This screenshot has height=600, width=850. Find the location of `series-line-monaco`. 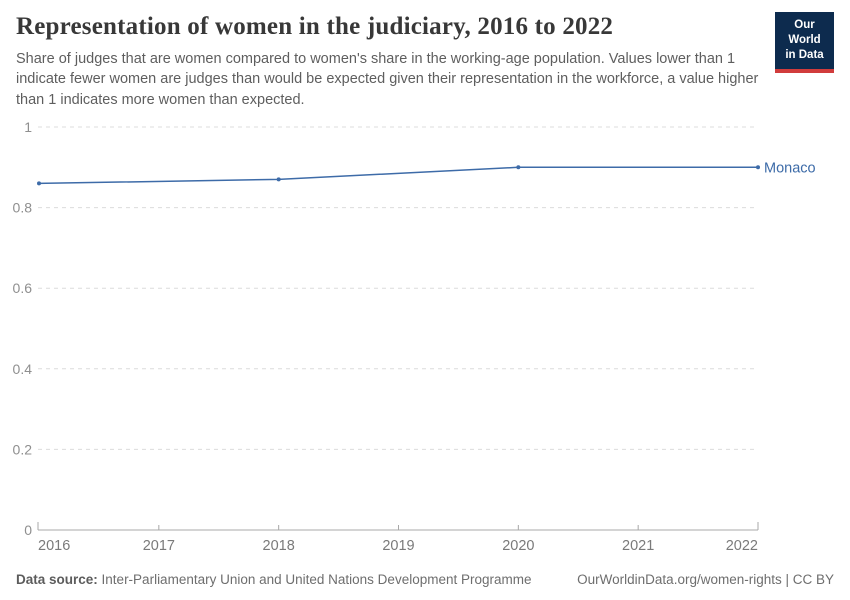

series-line-monaco is located at coordinates (398, 175).